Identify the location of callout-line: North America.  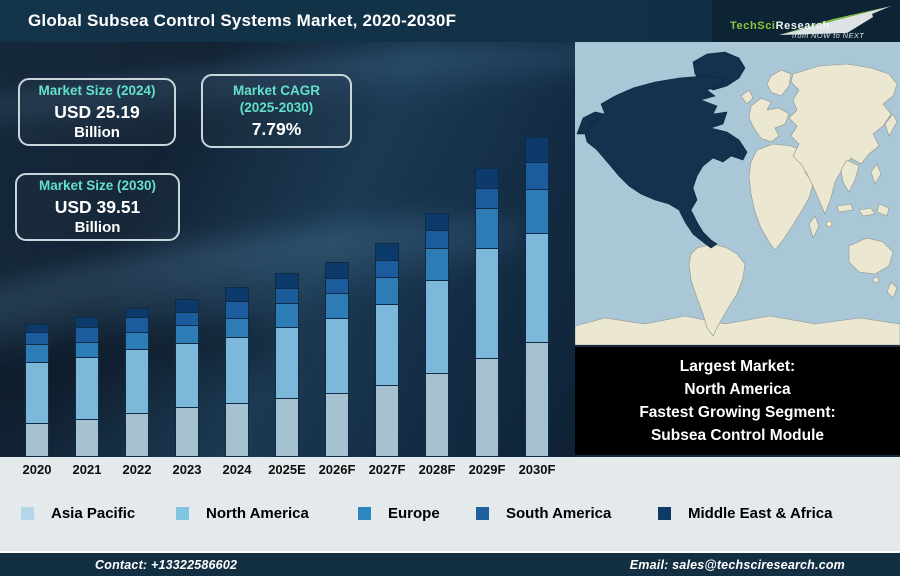
(737, 389).